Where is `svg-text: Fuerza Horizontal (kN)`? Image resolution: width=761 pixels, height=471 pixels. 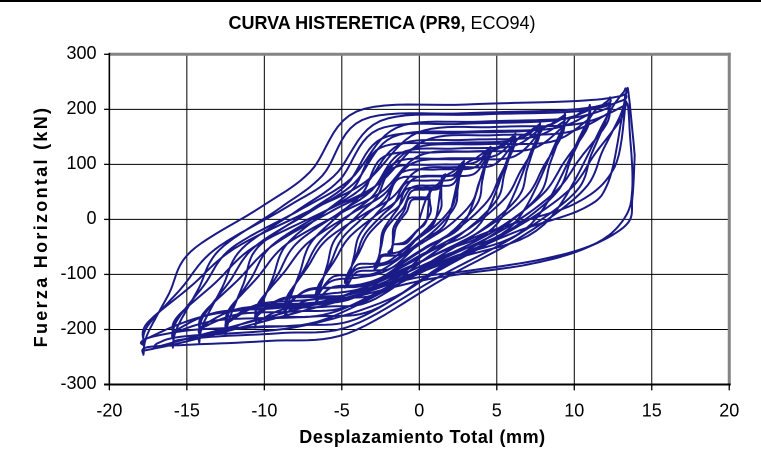
svg-text: Fuerza Horizontal (kN) is located at coordinates (41, 227).